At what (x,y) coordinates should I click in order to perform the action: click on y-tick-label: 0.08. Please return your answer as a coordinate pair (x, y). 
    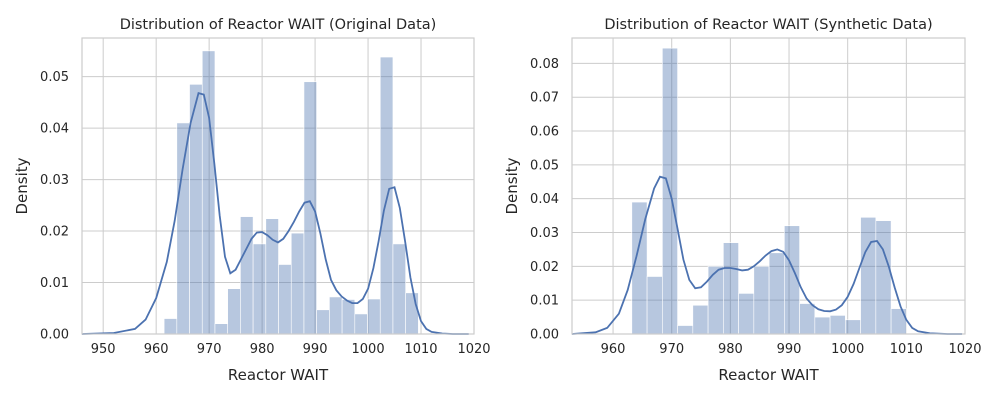
    Looking at the image, I should click on (544, 64).